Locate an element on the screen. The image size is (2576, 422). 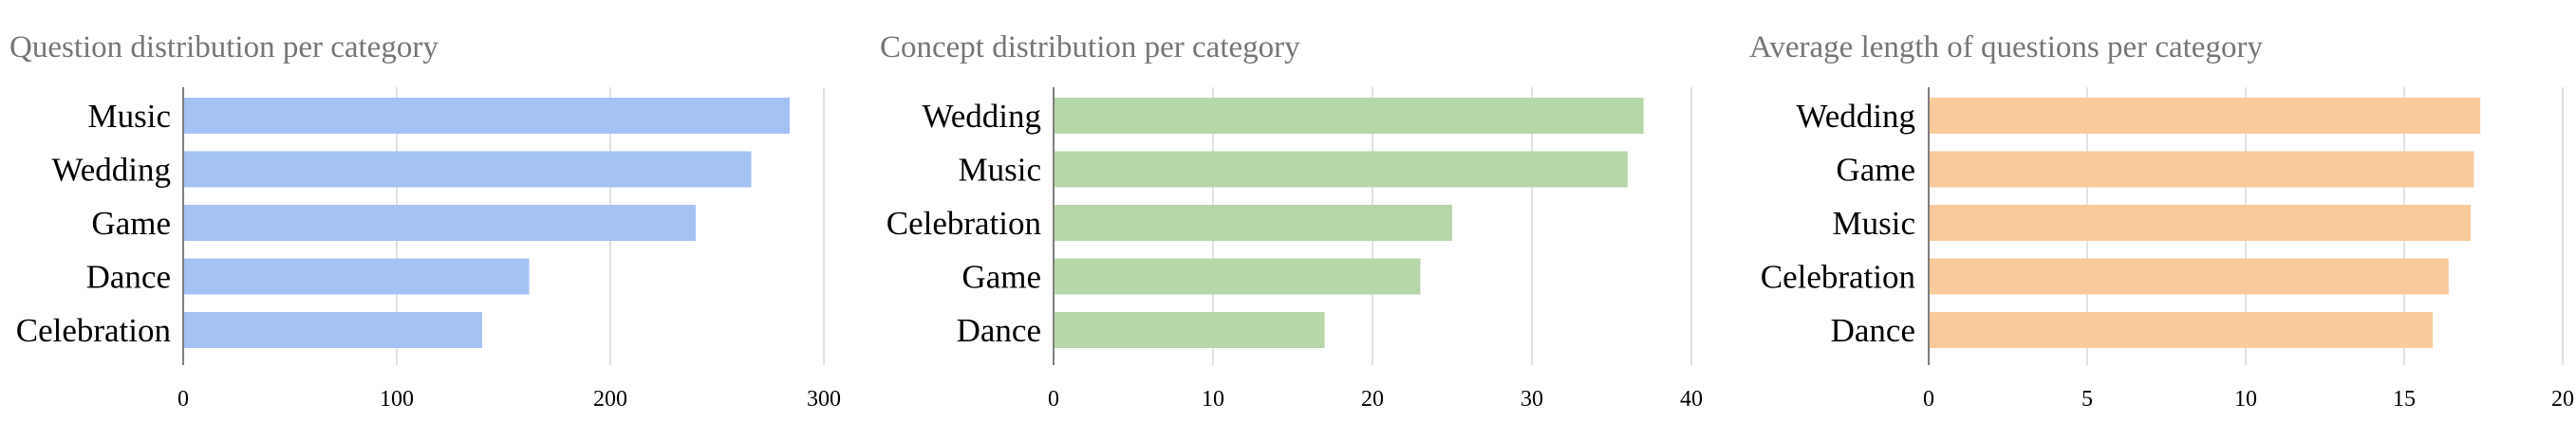
x-tick-label: 300 is located at coordinates (824, 400).